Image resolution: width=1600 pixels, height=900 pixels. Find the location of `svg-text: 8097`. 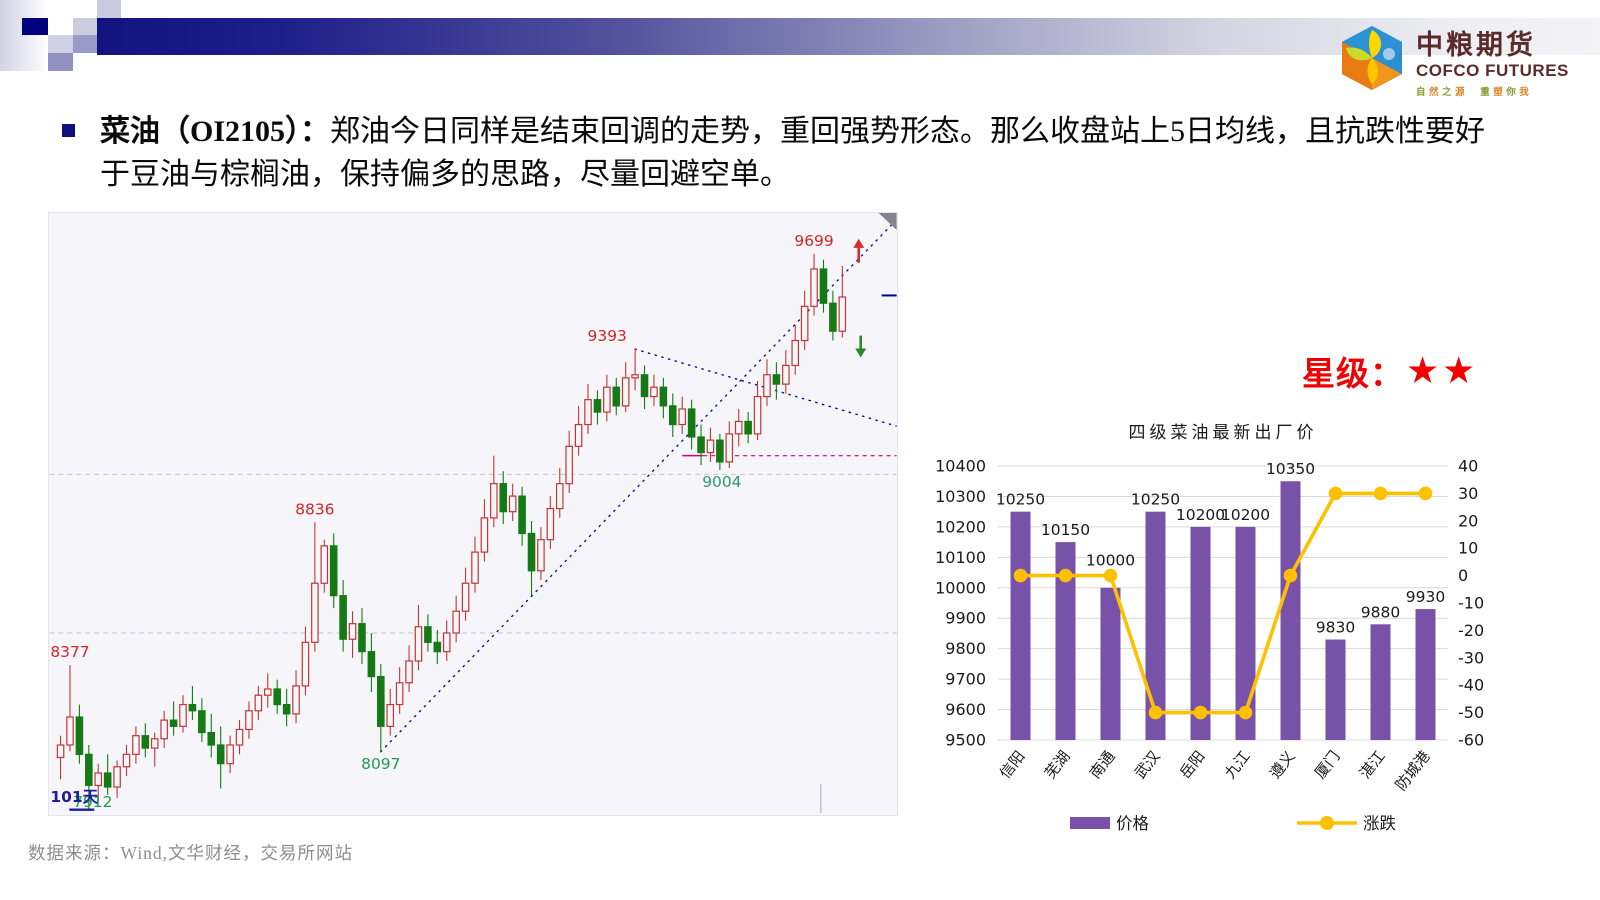

svg-text: 8097 is located at coordinates (380, 764).